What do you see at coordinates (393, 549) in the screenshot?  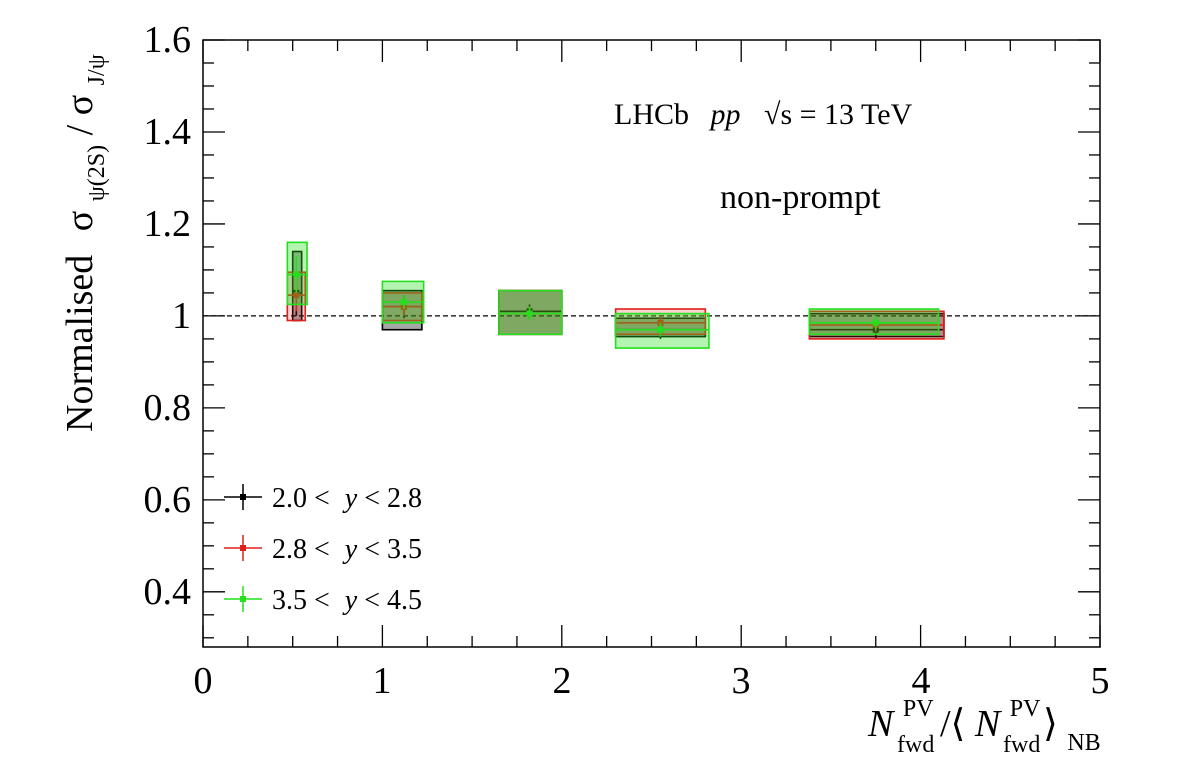 I see `legend-high: < 3.5` at bounding box center [393, 549].